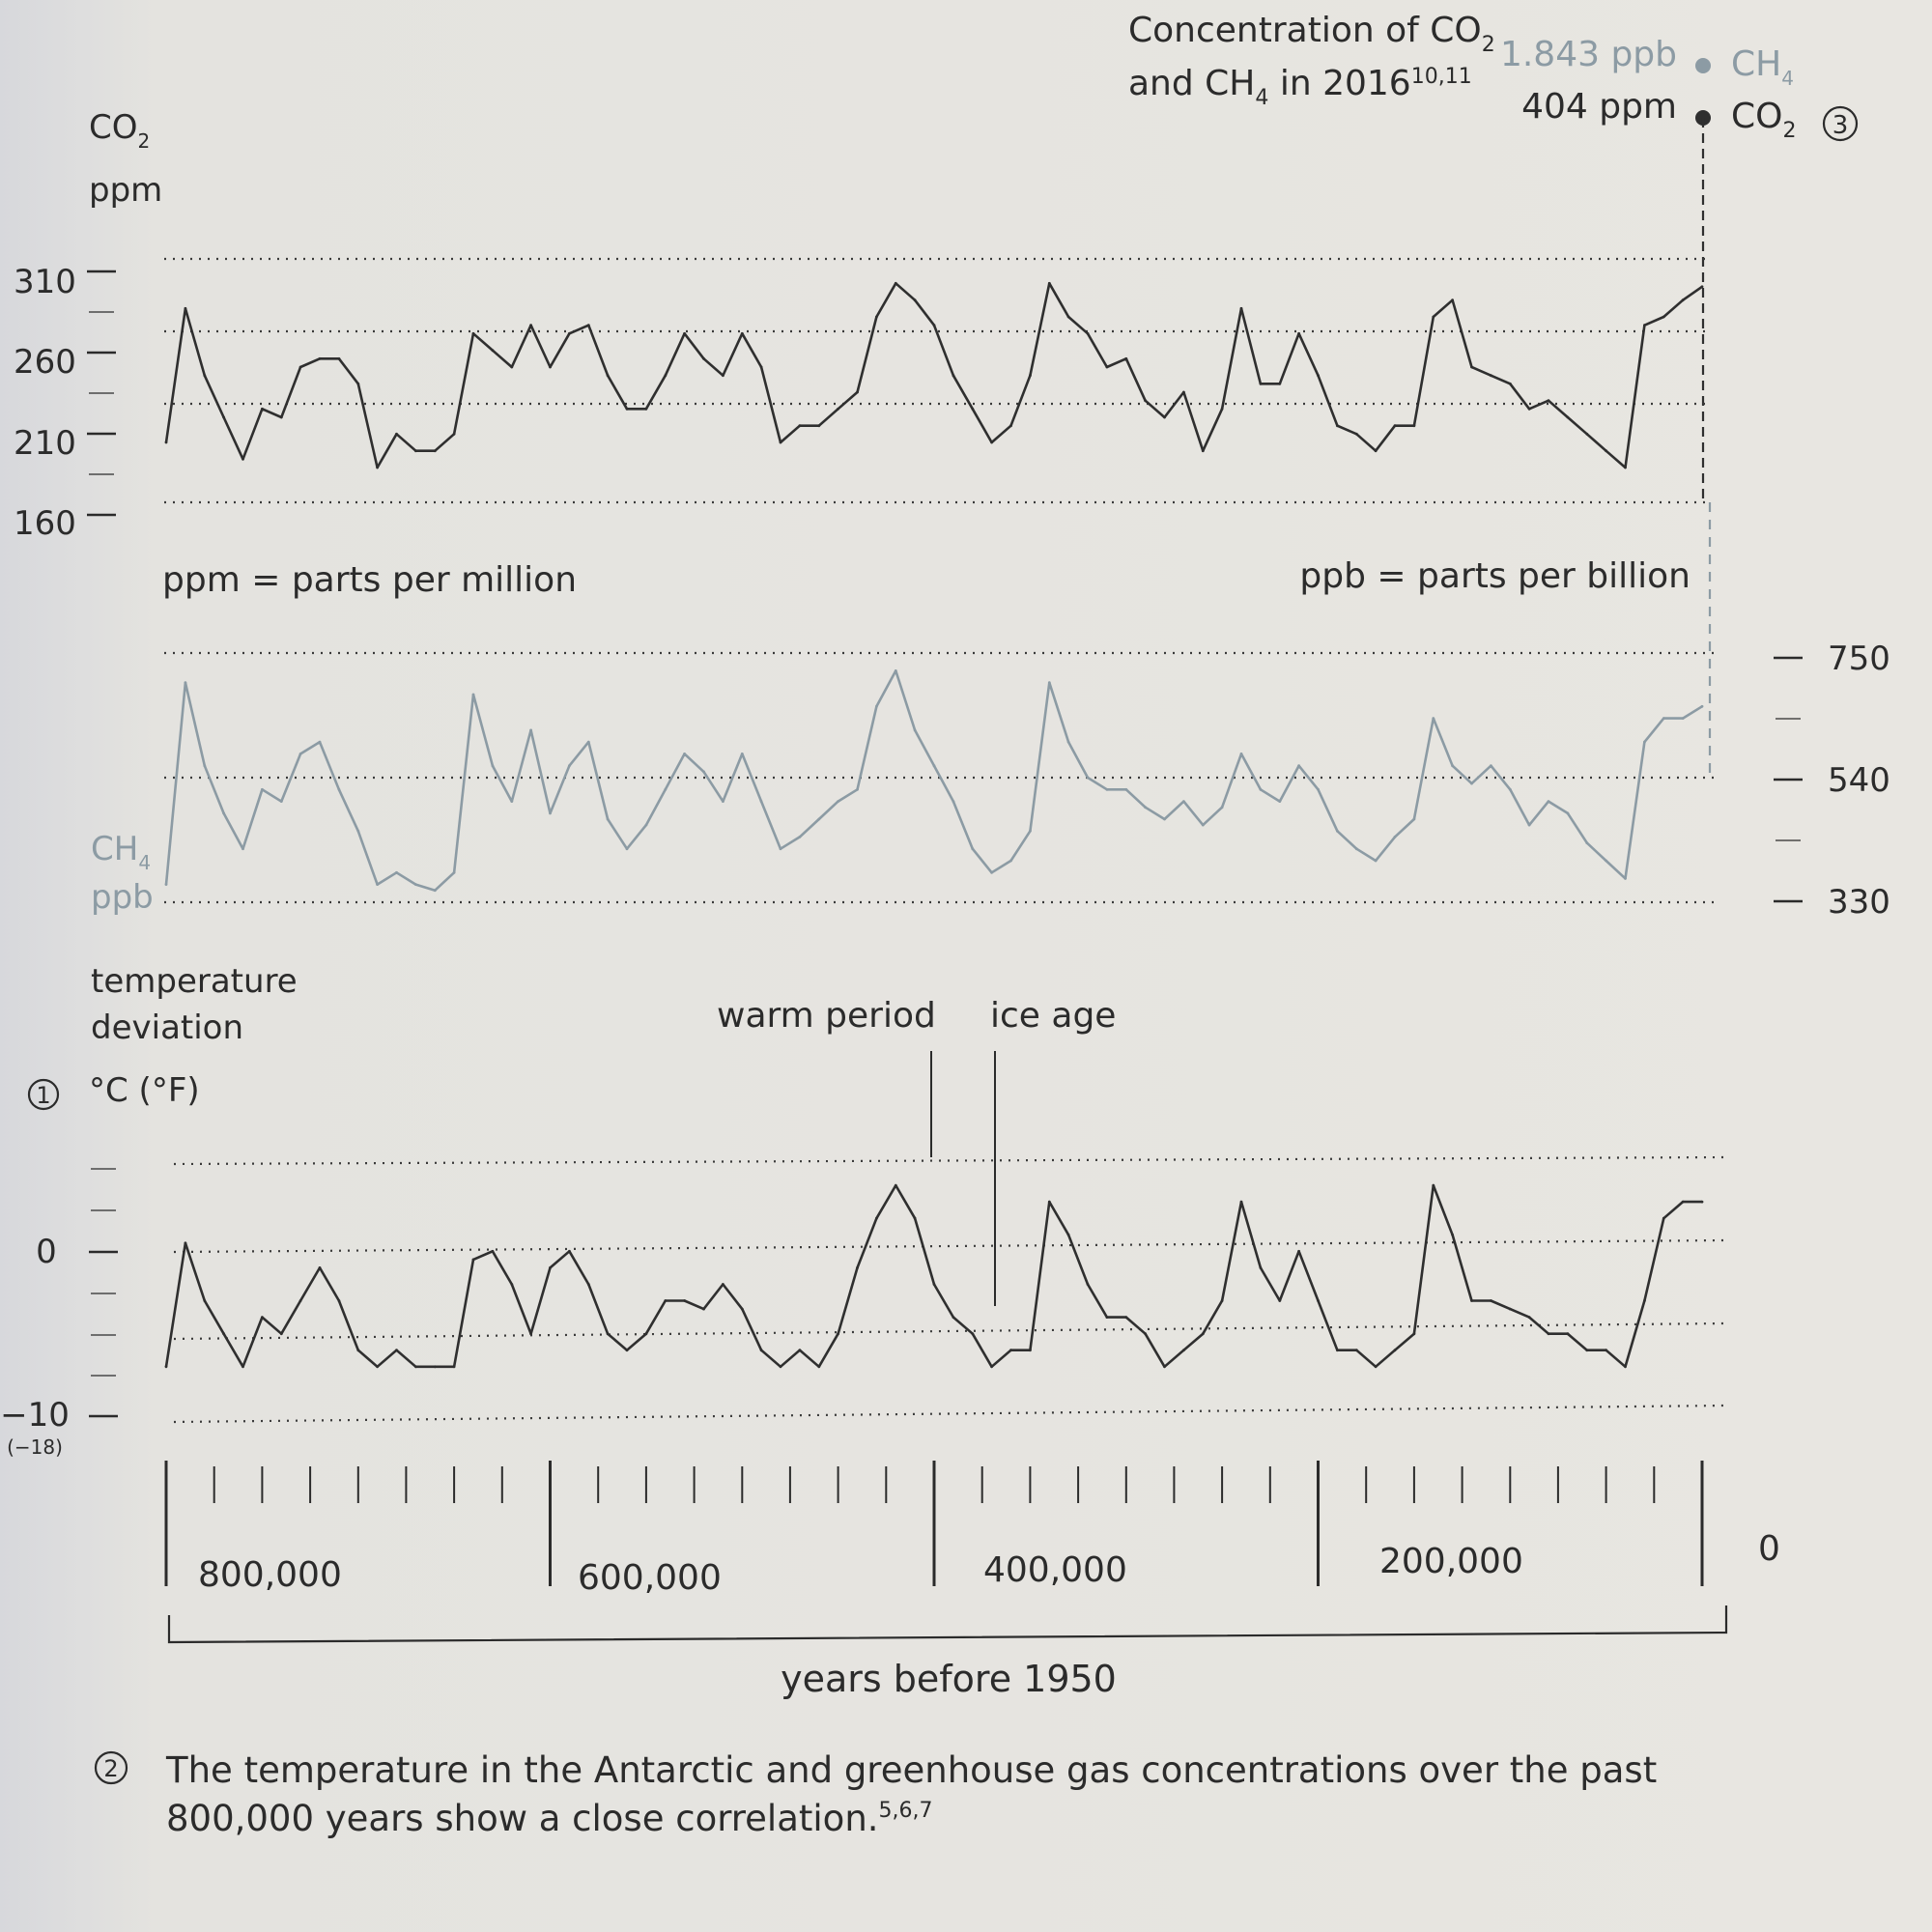 Image resolution: width=1932 pixels, height=1932 pixels. Describe the element at coordinates (1763, 120) in the screenshot. I see `co2-series-label: CO2` at that location.